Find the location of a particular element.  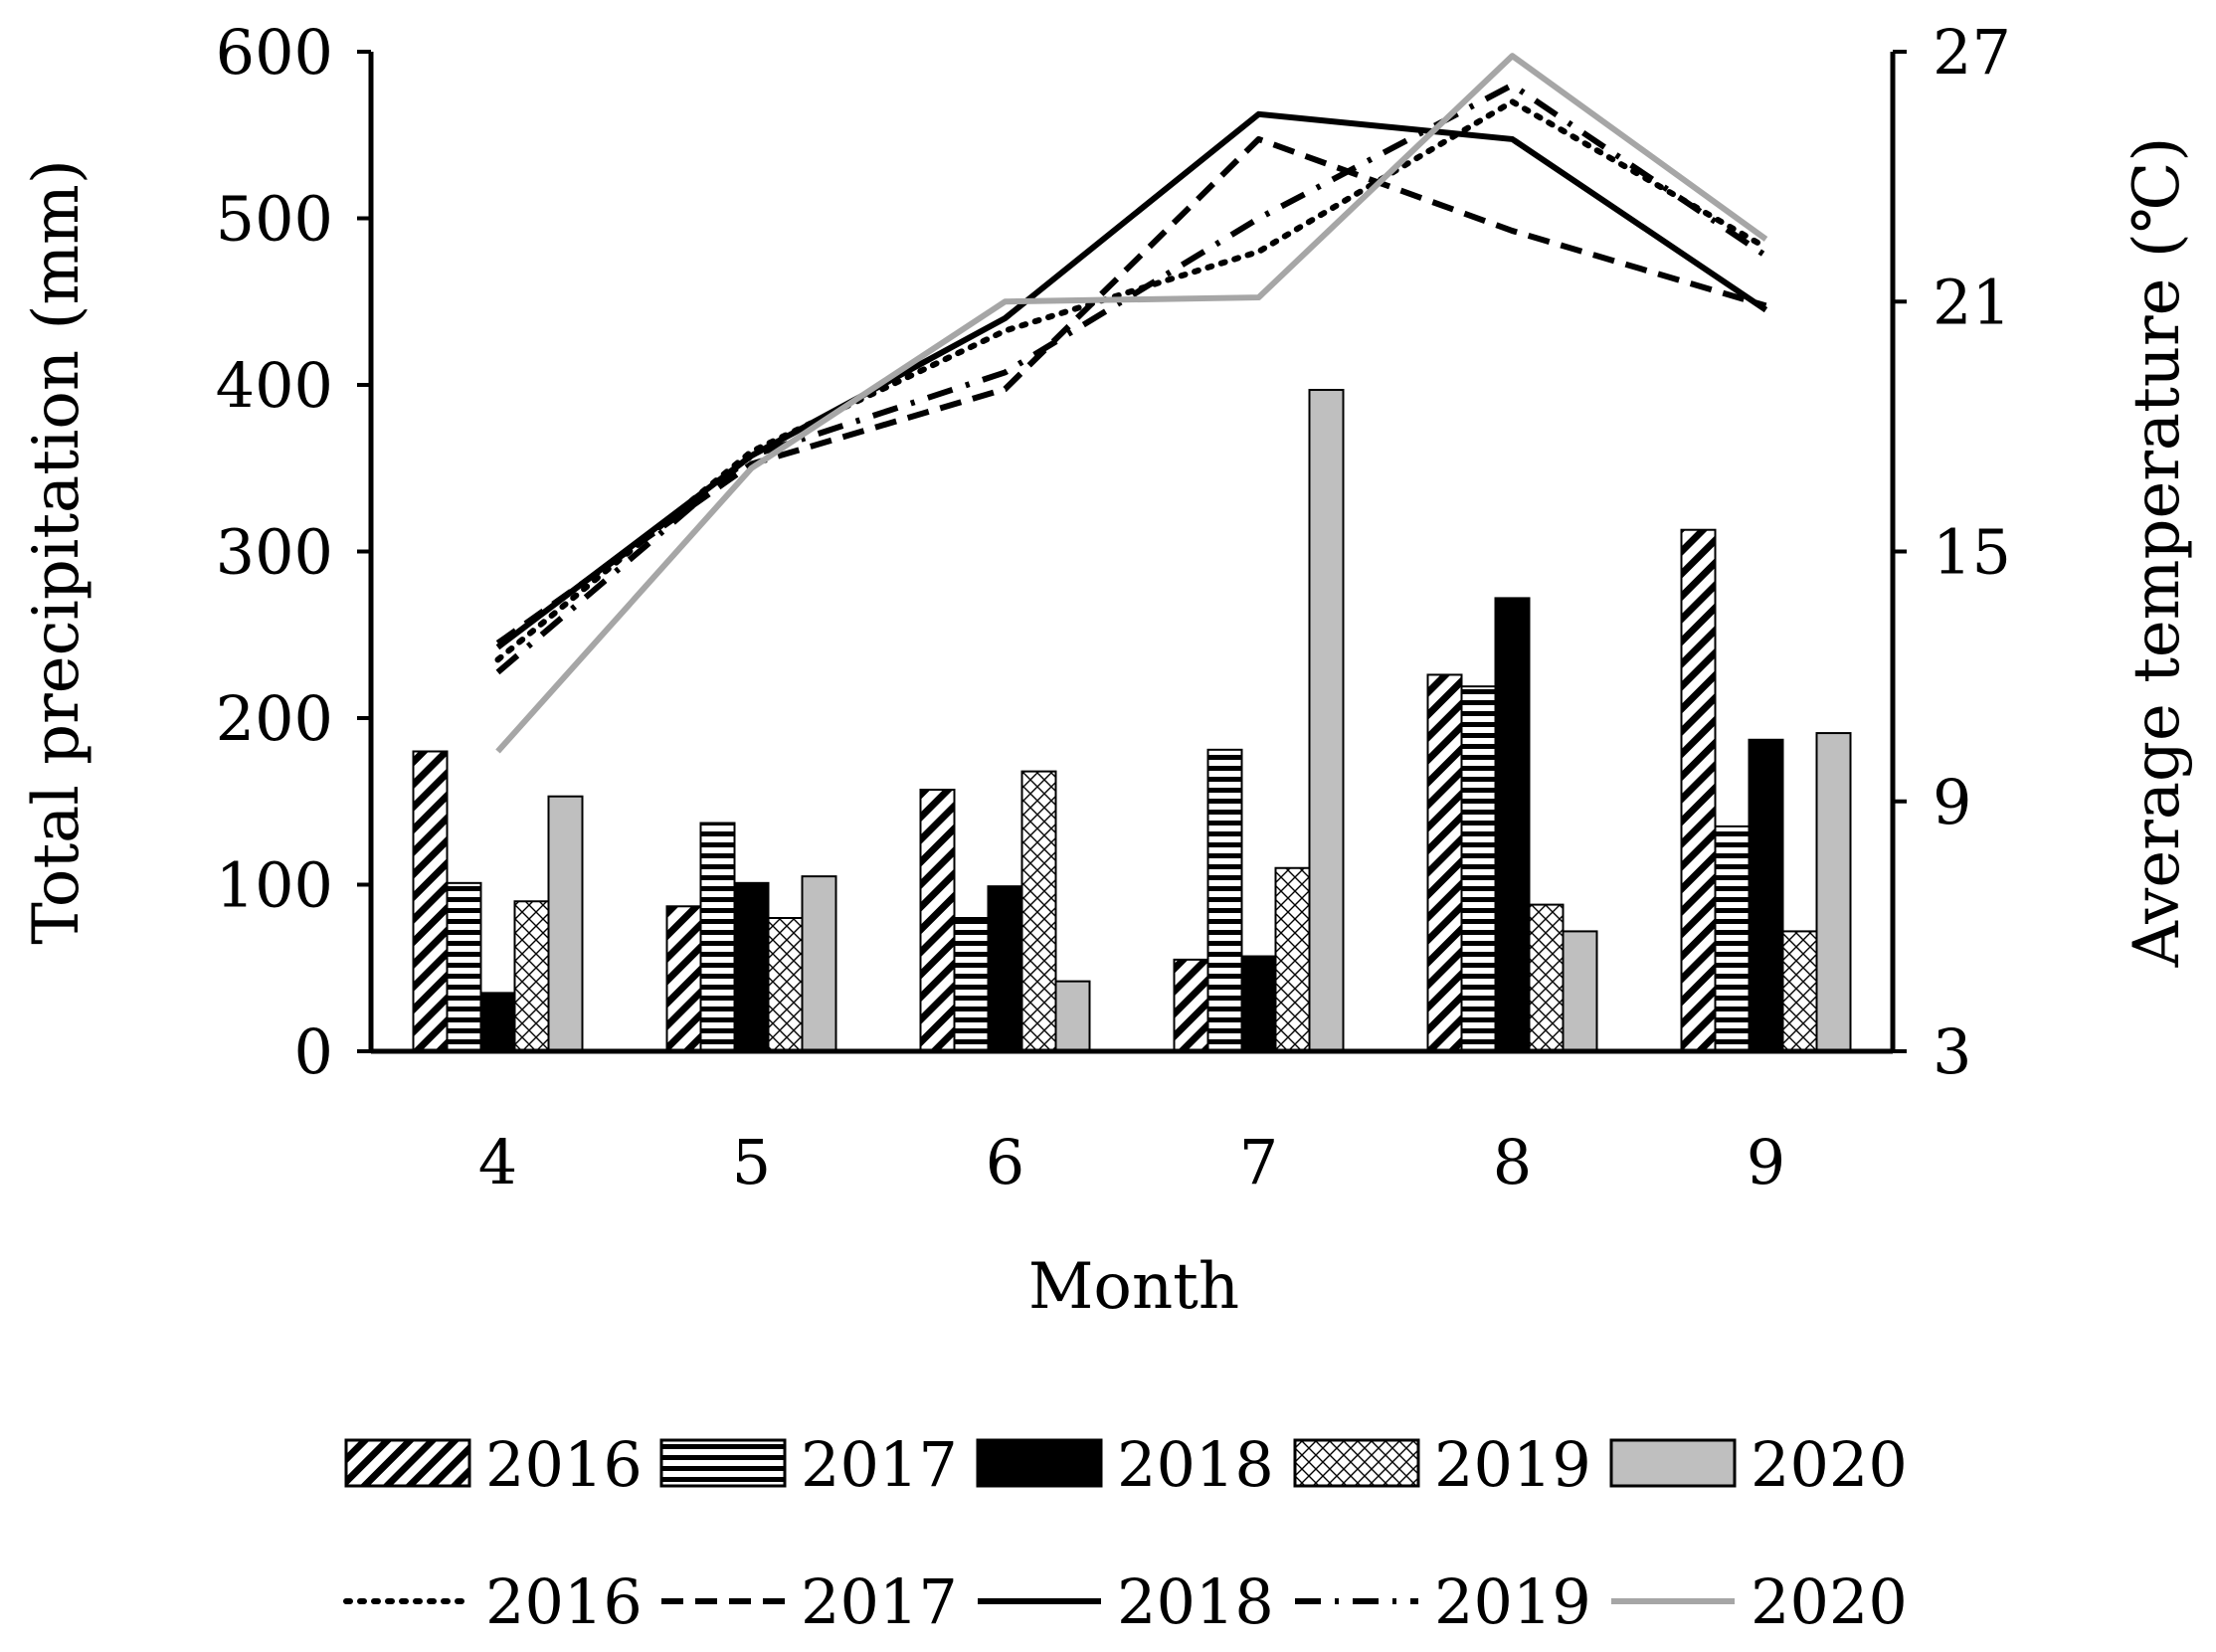

legend-line-label-2020: 2020 is located at coordinates (1830, 1601).